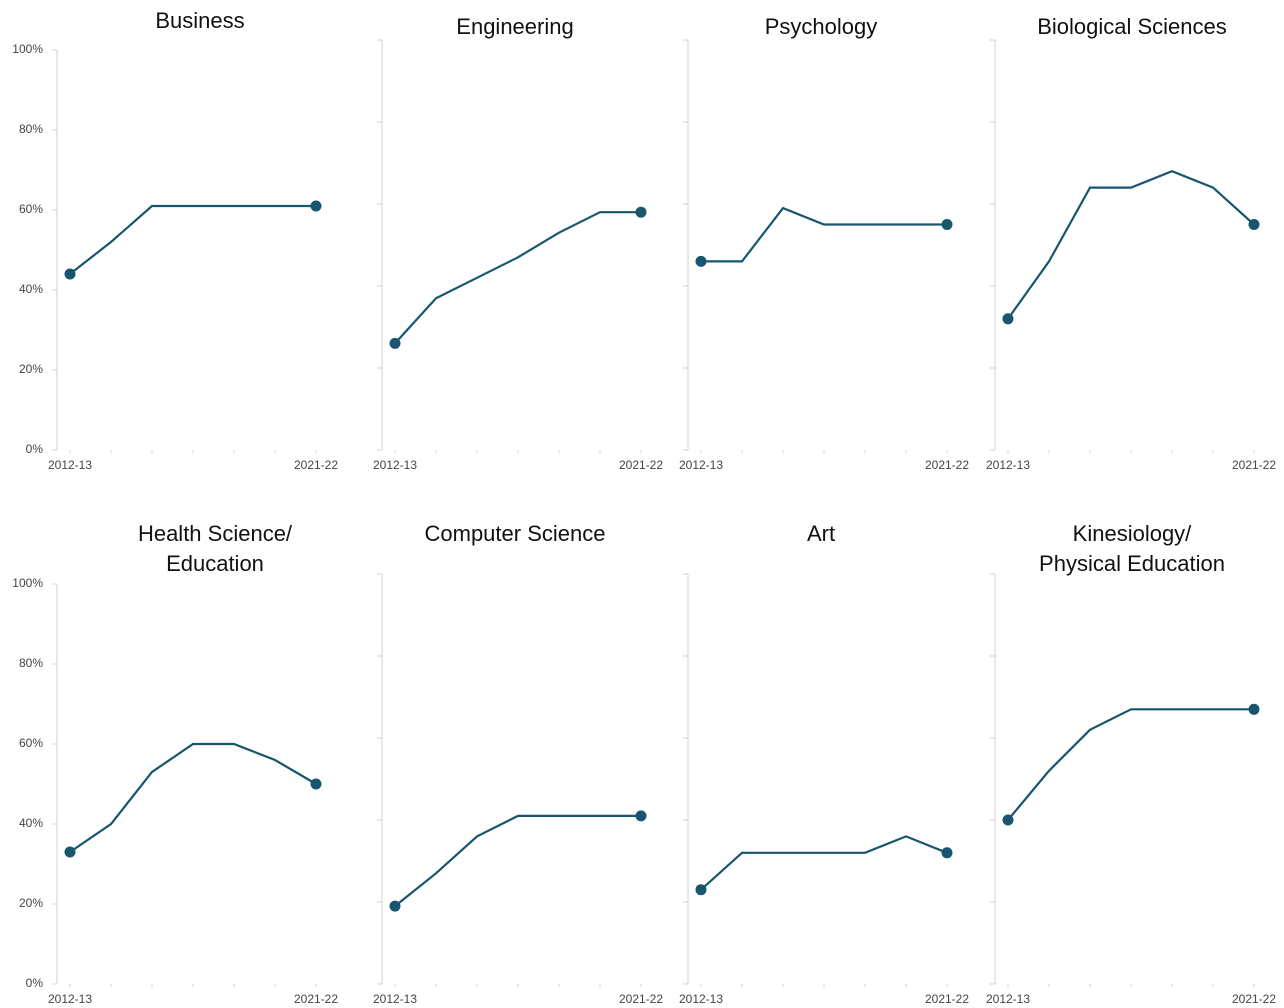 This screenshot has width=1284, height=1008. Describe the element at coordinates (821, 533) in the screenshot. I see `panel-title: Art` at that location.